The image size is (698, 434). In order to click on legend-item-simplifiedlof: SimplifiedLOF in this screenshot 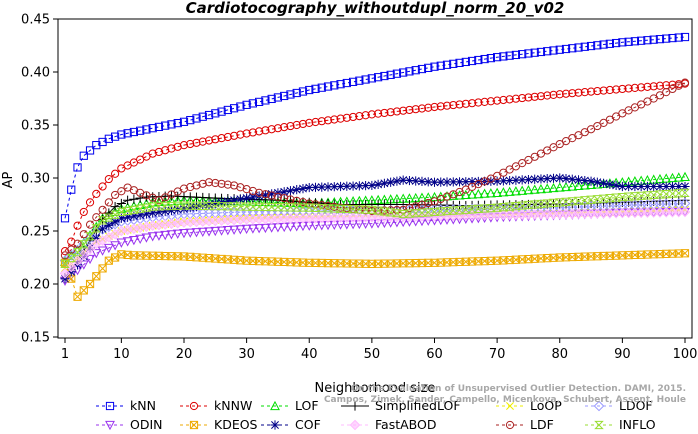, I will do `click(401, 405)`.